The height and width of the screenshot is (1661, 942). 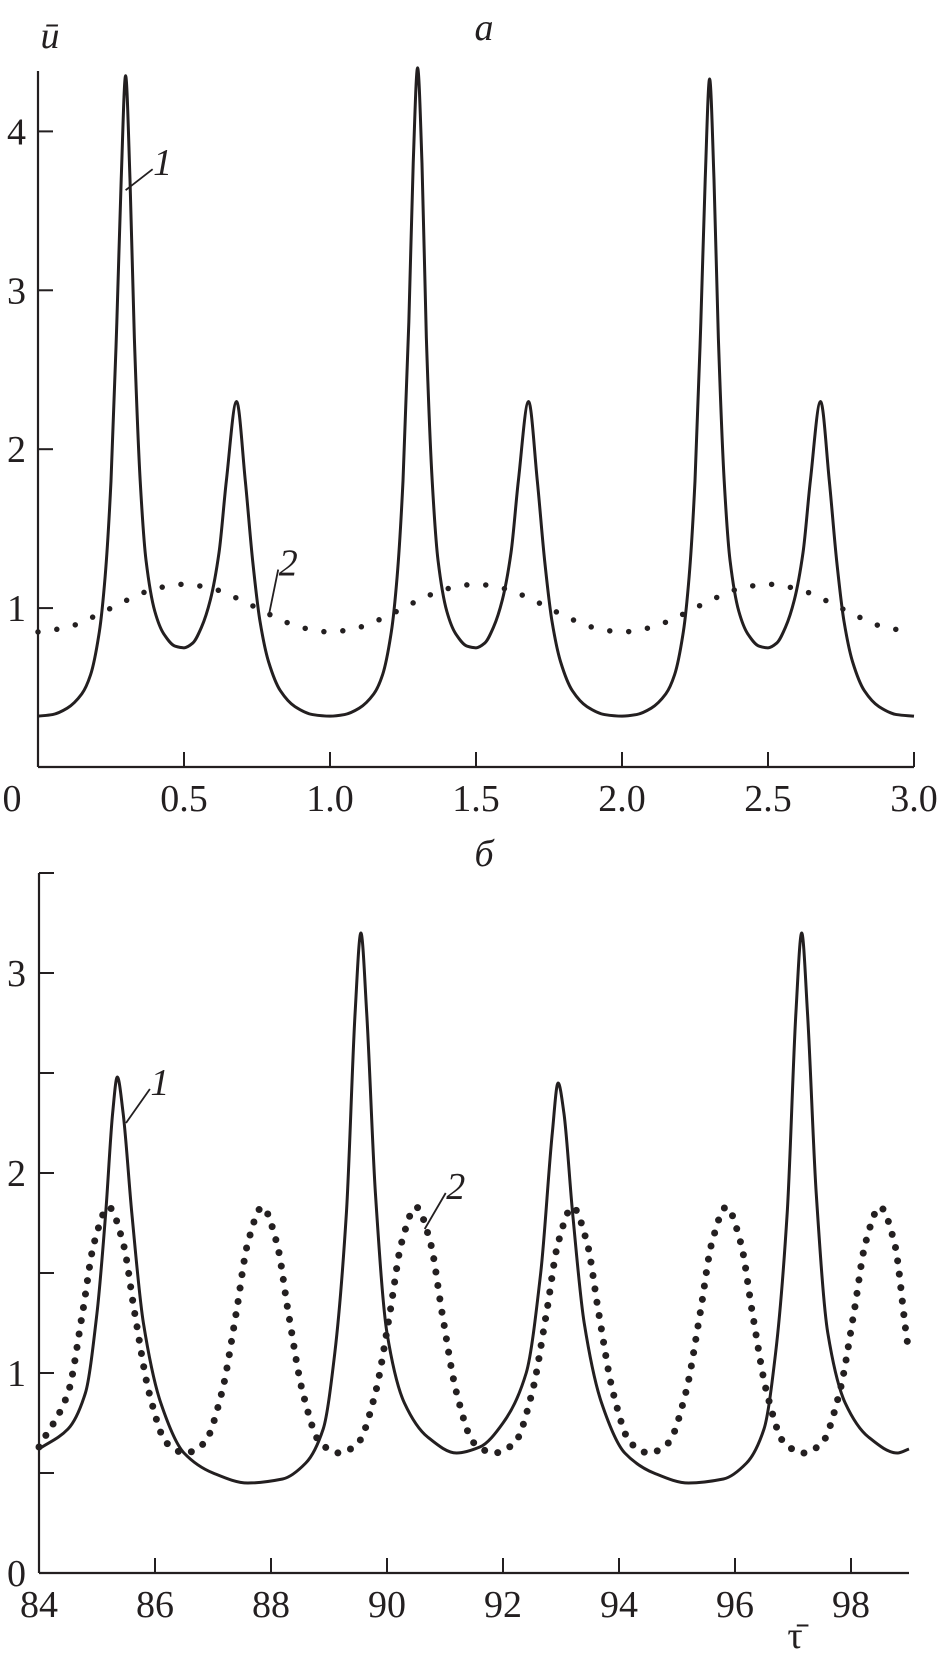 What do you see at coordinates (619, 1605) in the screenshot?
I see `x-tick-label: 94` at bounding box center [619, 1605].